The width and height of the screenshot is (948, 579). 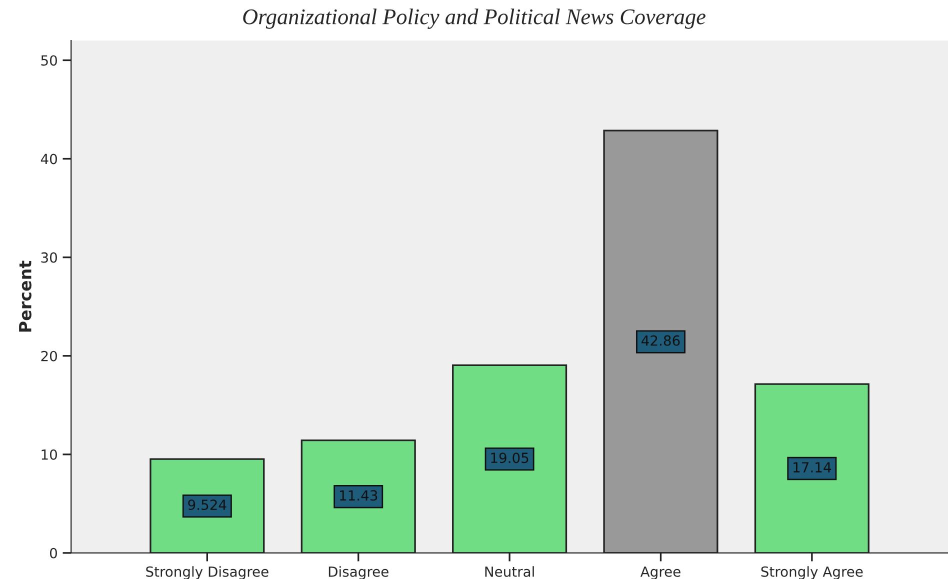 What do you see at coordinates (509, 458) in the screenshot?
I see `data-label: 19.05` at bounding box center [509, 458].